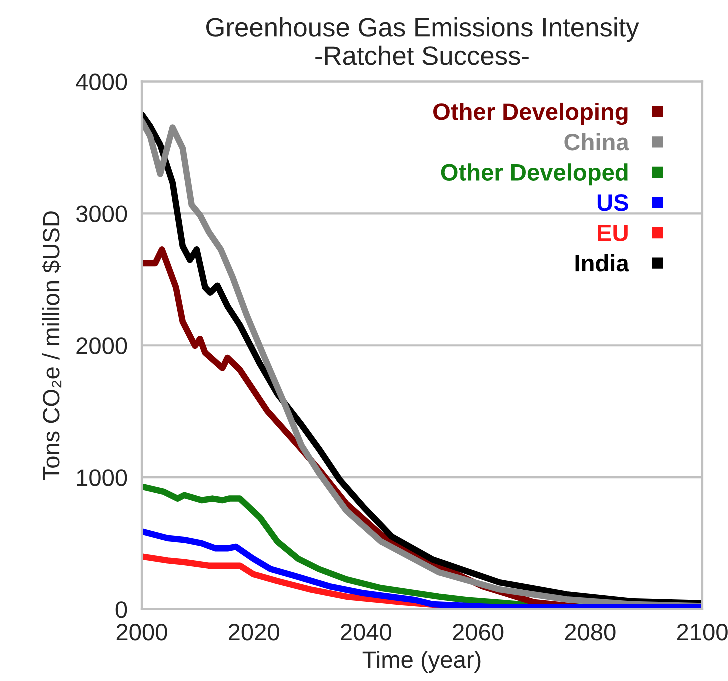  What do you see at coordinates (142, 632) in the screenshot?
I see `x-tick-label: 2000` at bounding box center [142, 632].